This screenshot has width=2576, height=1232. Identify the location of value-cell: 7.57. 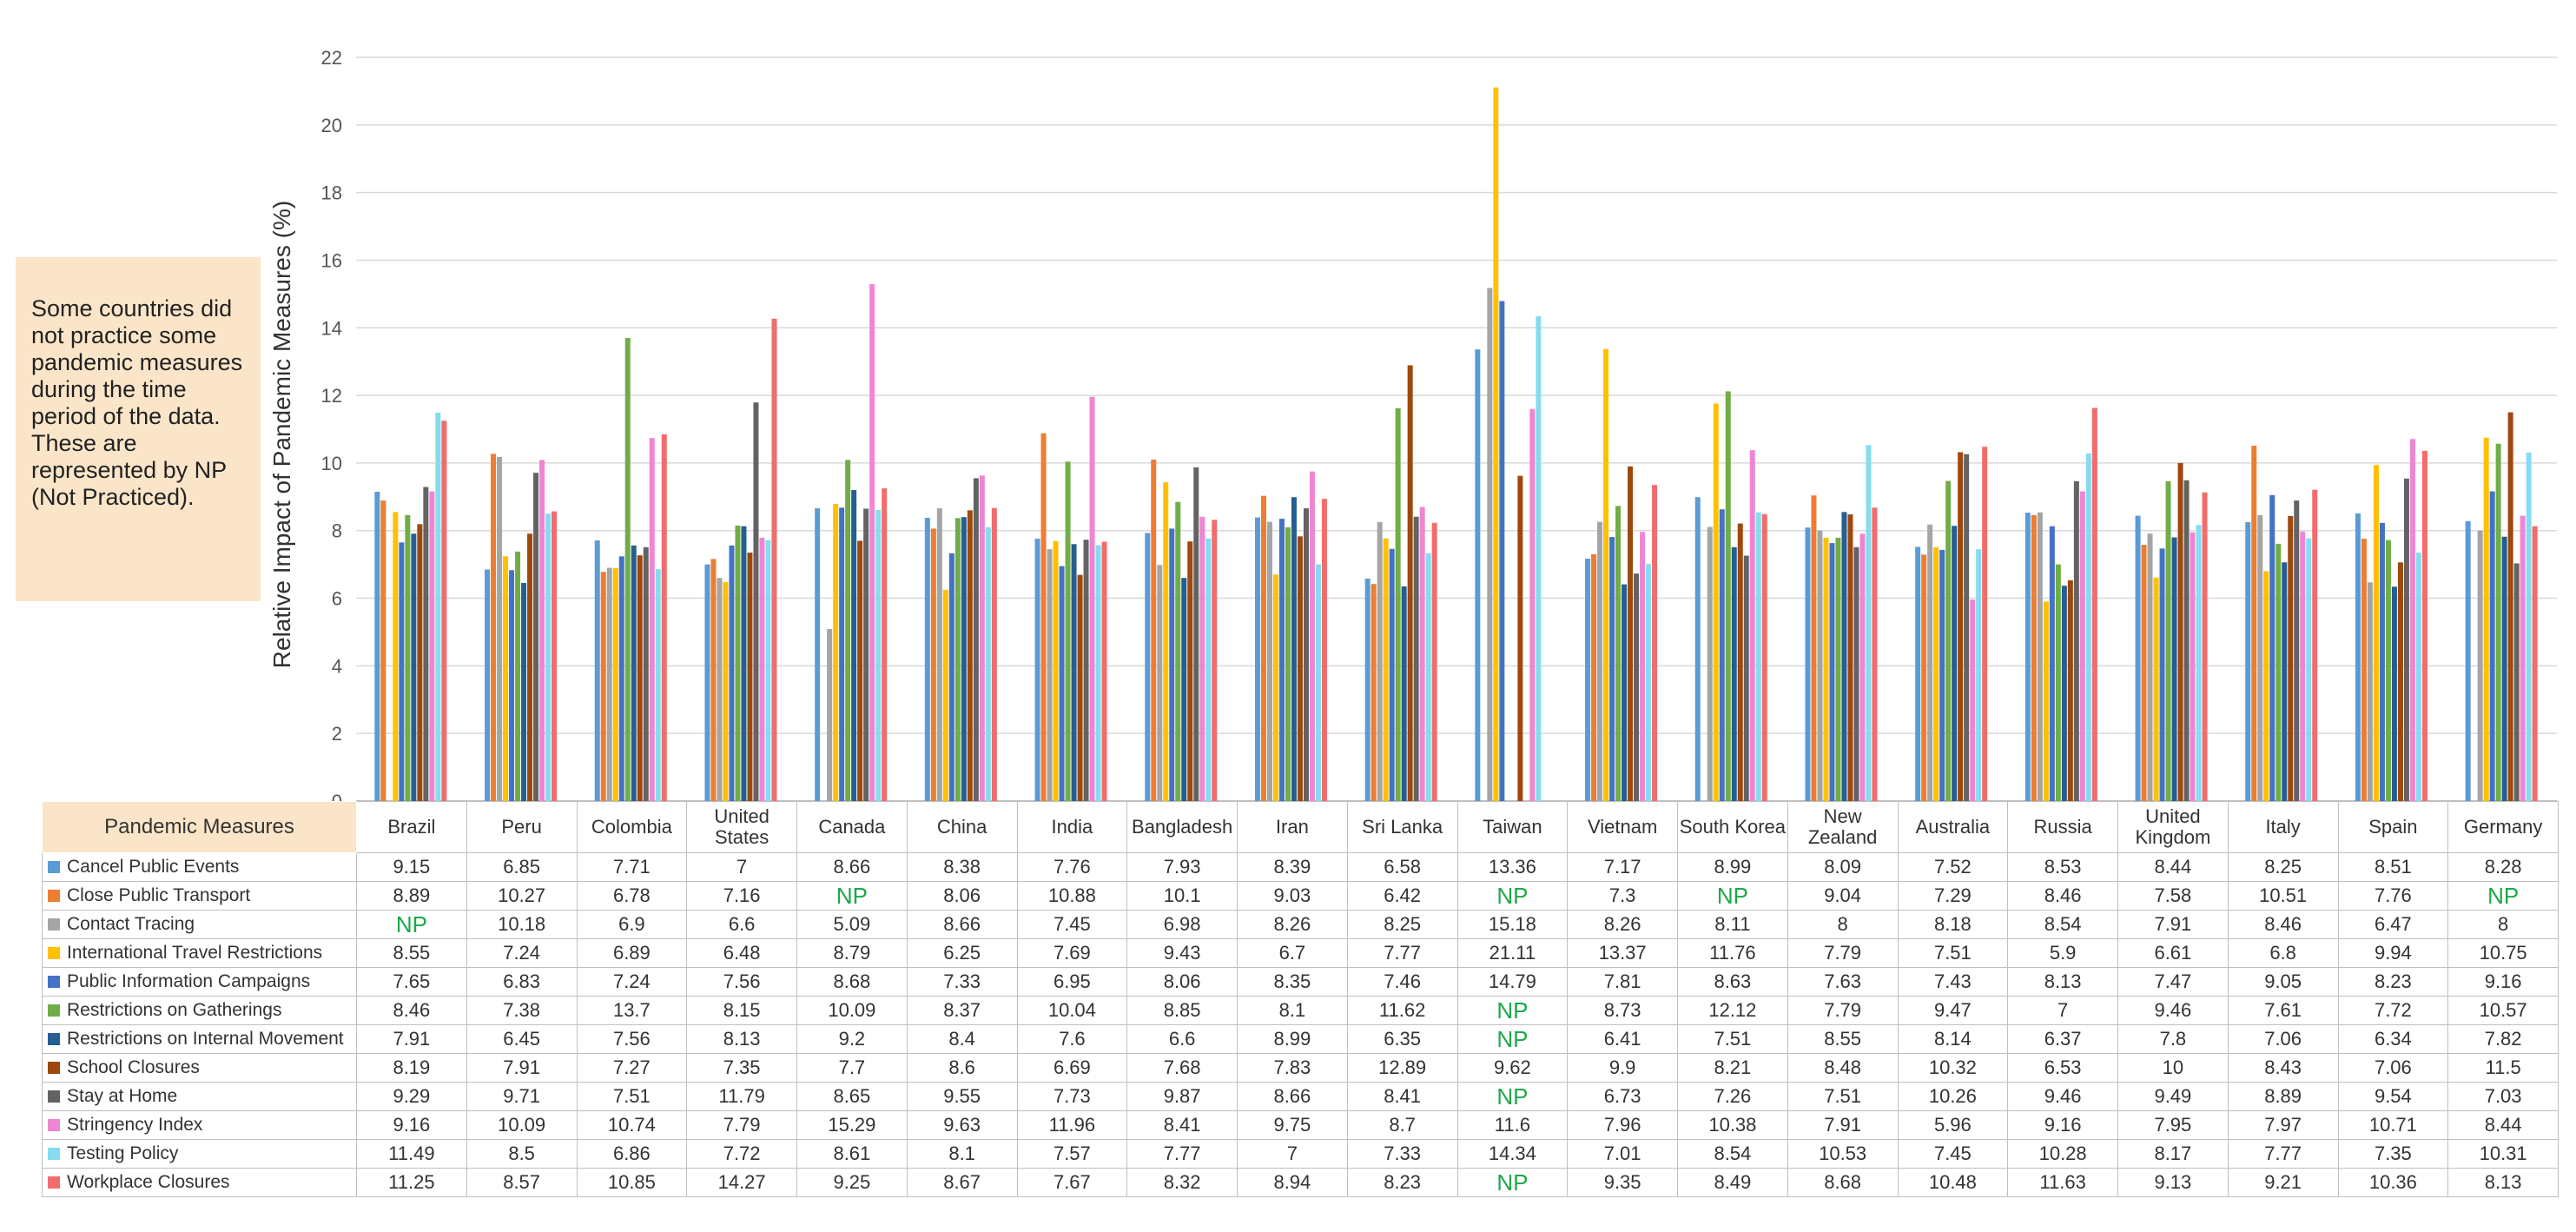
(1072, 1154).